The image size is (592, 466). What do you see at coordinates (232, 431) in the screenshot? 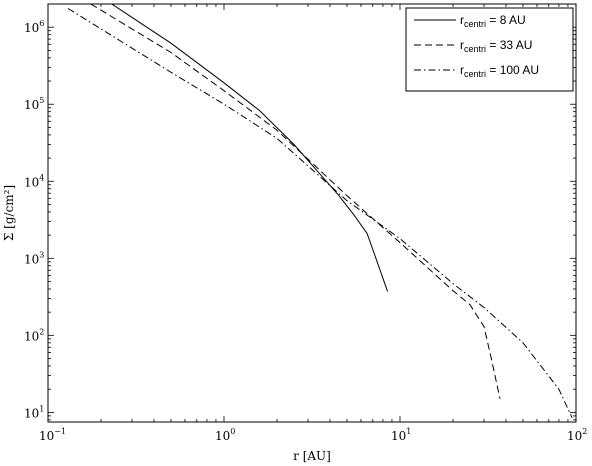
I see `x-tick-exponent: 0` at bounding box center [232, 431].